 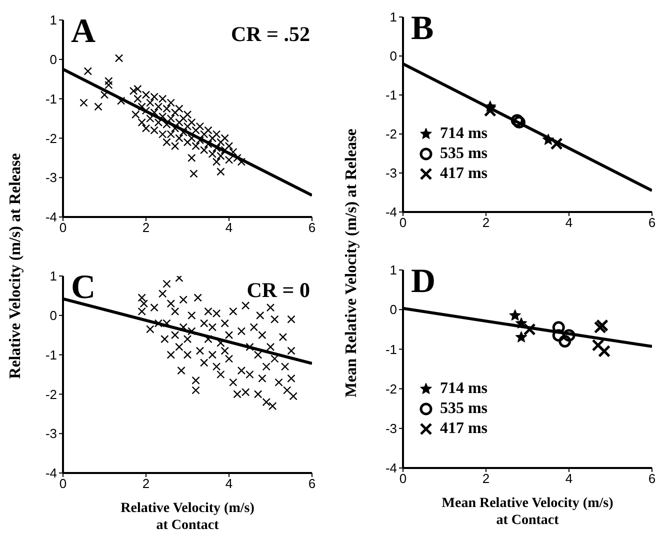 I want to click on x-axis-title: Relative Velocity (m/s) at Contact, so click(x=188, y=516).